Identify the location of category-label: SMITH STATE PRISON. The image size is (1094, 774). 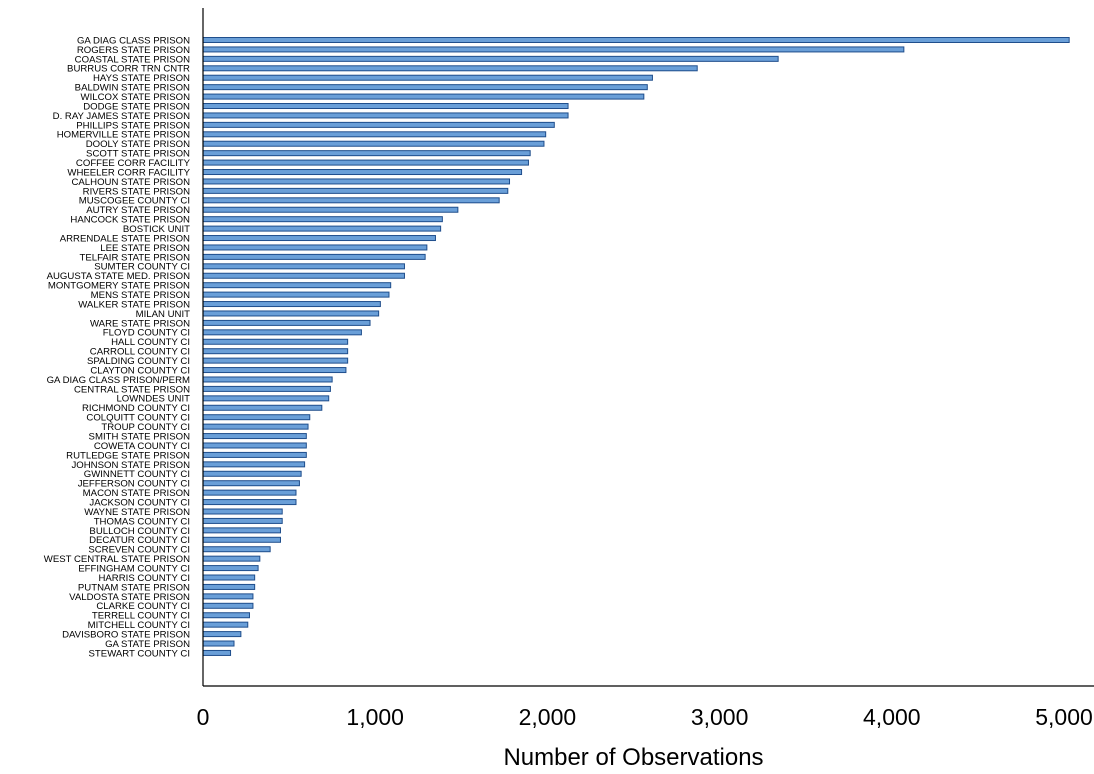
(140, 436).